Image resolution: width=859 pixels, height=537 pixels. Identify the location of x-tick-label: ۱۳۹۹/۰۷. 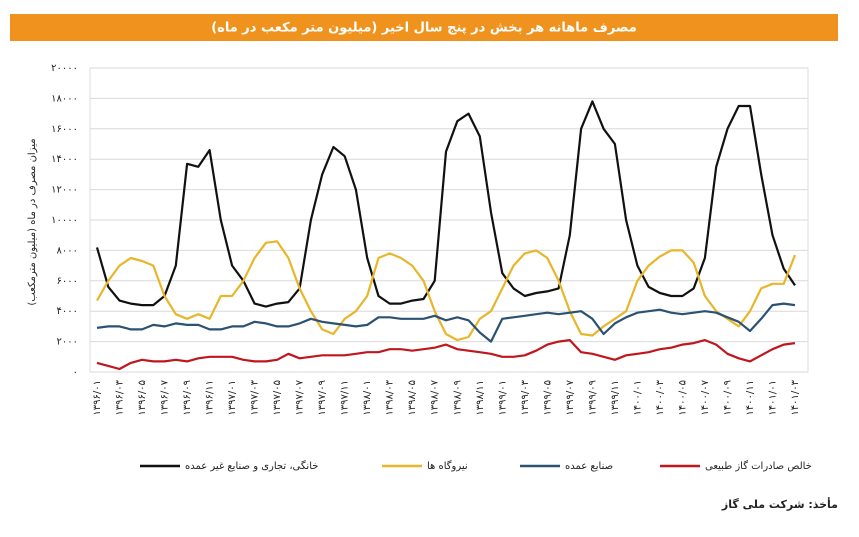
(570, 397).